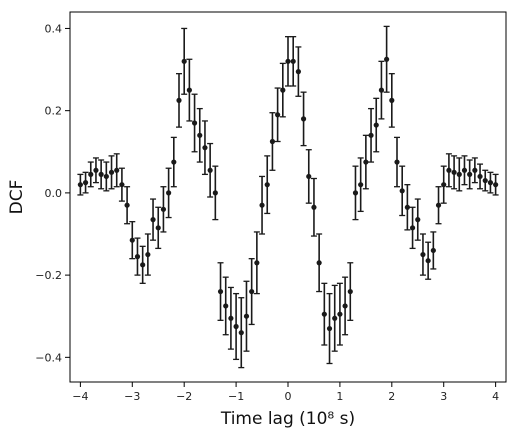 This screenshot has width=520, height=436. What do you see at coordinates (285, 392) in the screenshot?
I see `x-ticks: −4 −3 −2 −1 0 1 2 3 4` at bounding box center [285, 392].